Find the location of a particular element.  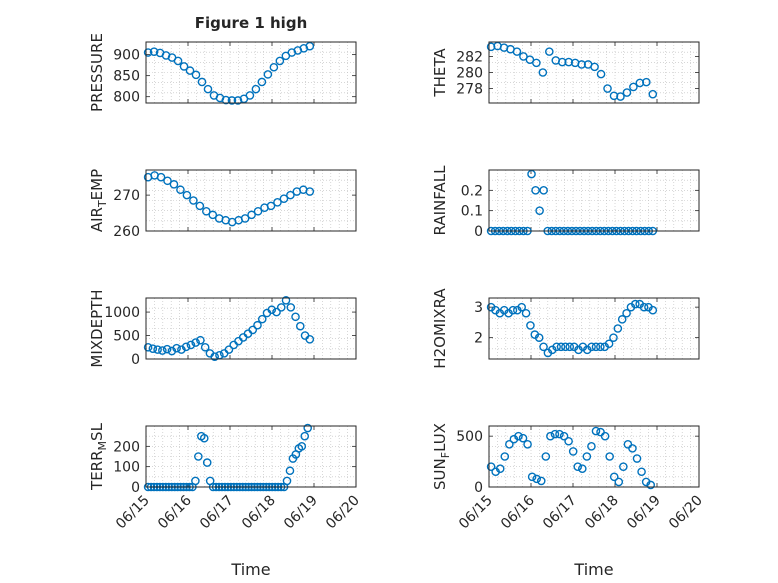

y-axis-label: SUNFLUX is located at coordinates (441, 456).